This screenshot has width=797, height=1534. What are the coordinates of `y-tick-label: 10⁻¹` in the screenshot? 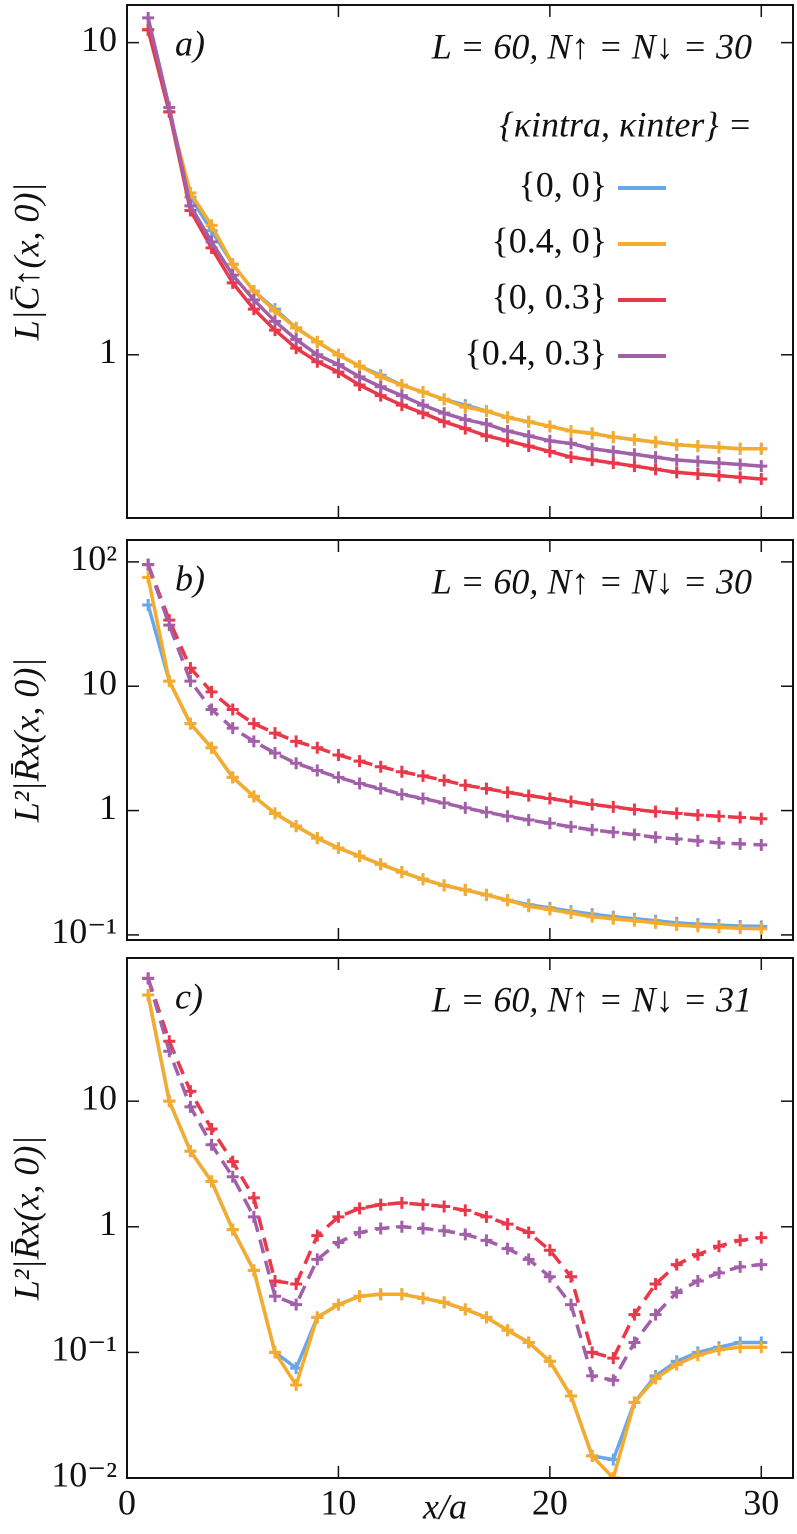 It's located at (84, 1349).